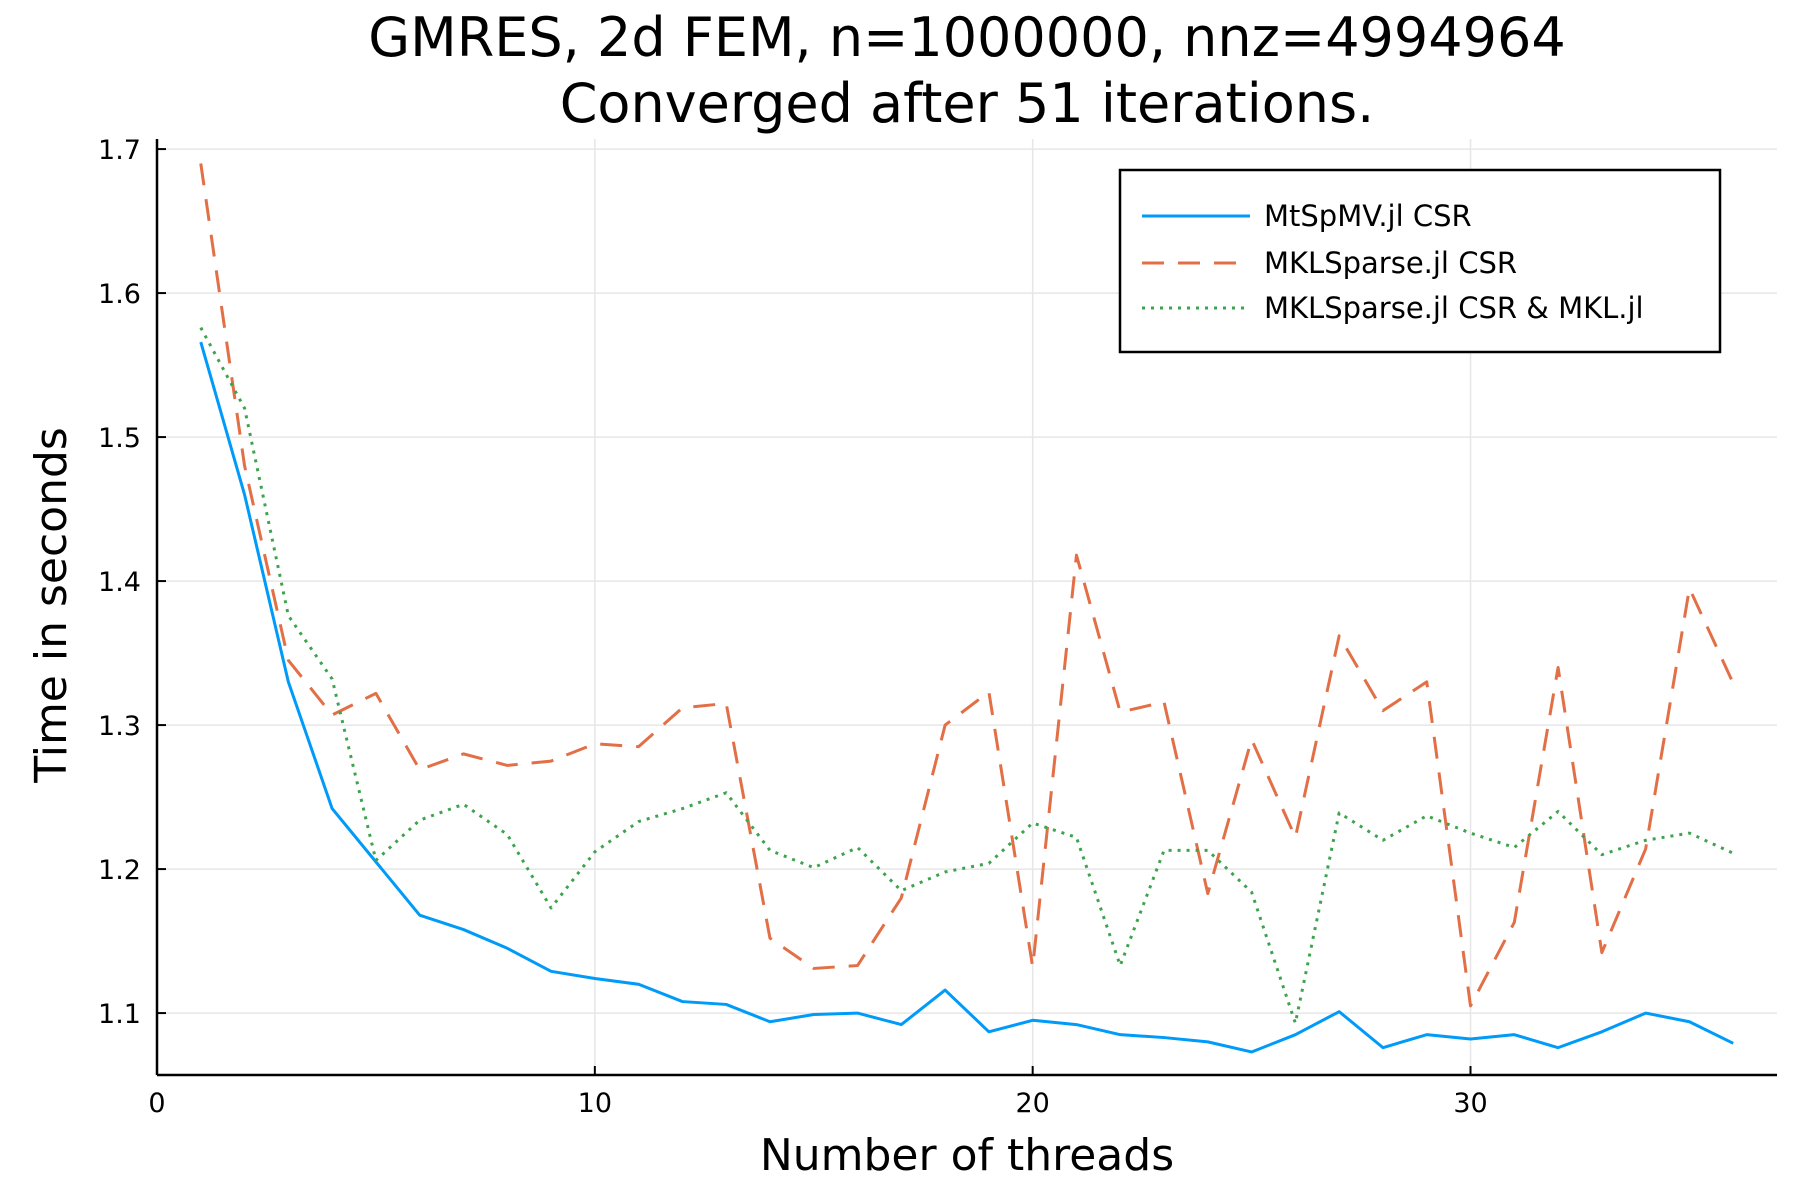 The image size is (1800, 1200). I want to click on legend-label-mklsparse-mkl: MKLSparse.jl CSR & MKL.jl, so click(1454, 308).